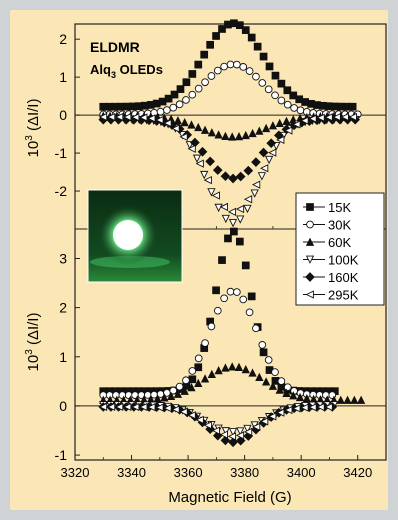  I want to click on legend-label: 160K, so click(343, 277).